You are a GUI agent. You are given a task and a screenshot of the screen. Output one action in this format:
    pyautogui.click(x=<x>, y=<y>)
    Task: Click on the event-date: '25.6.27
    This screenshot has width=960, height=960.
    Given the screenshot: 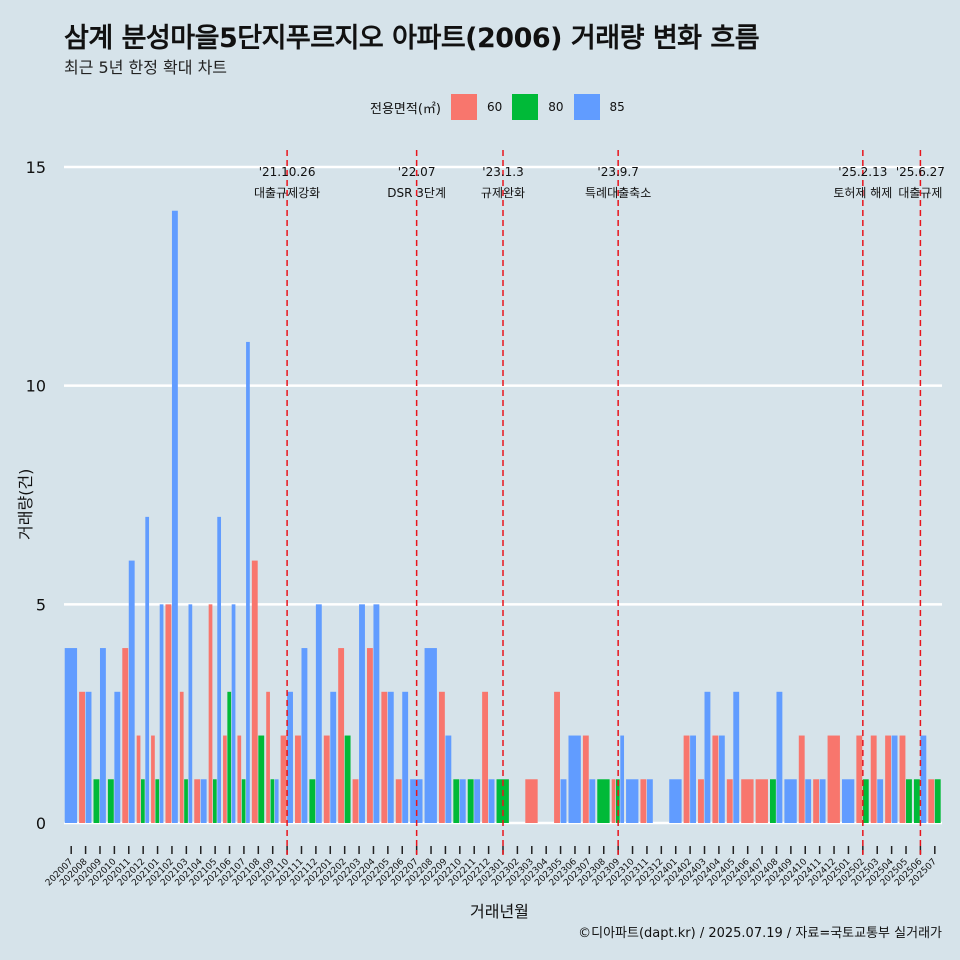 What is the action you would take?
    pyautogui.click(x=920, y=172)
    